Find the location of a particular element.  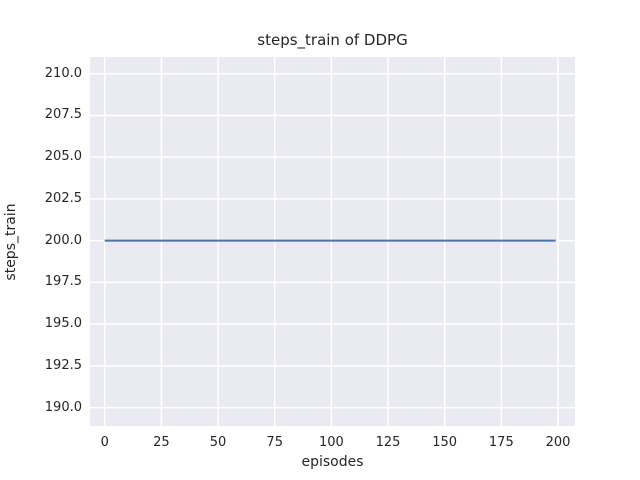

x-tick-label: 200 is located at coordinates (558, 442).